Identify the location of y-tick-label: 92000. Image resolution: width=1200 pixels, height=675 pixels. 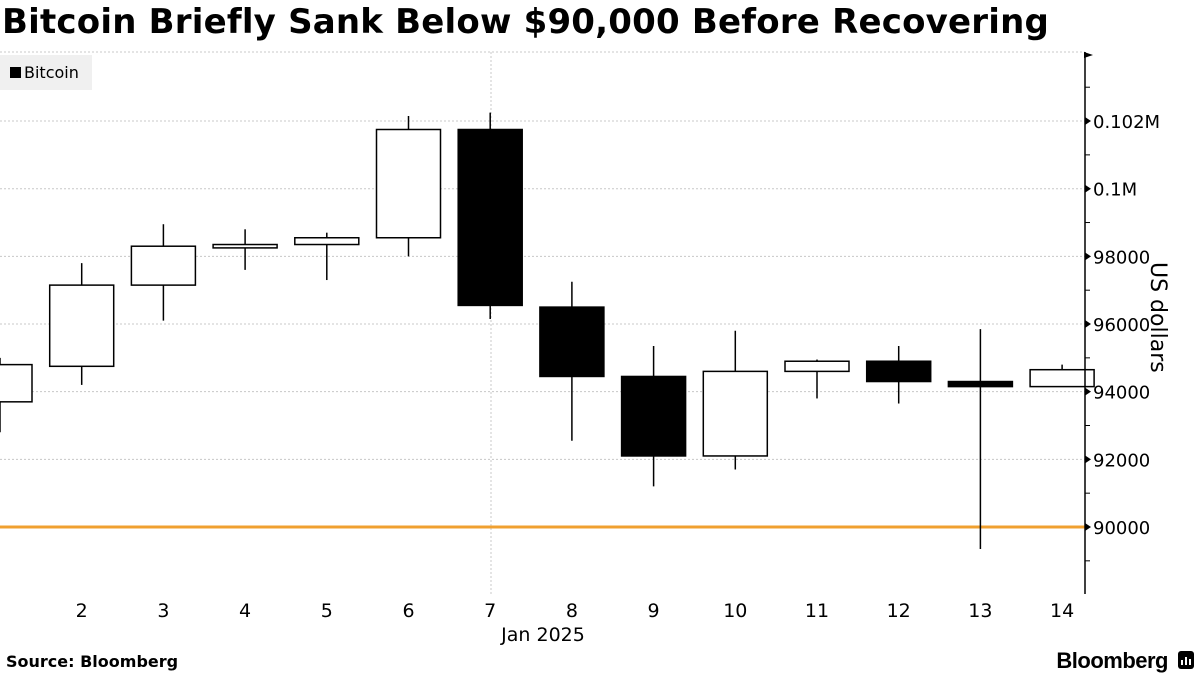
(1121, 460).